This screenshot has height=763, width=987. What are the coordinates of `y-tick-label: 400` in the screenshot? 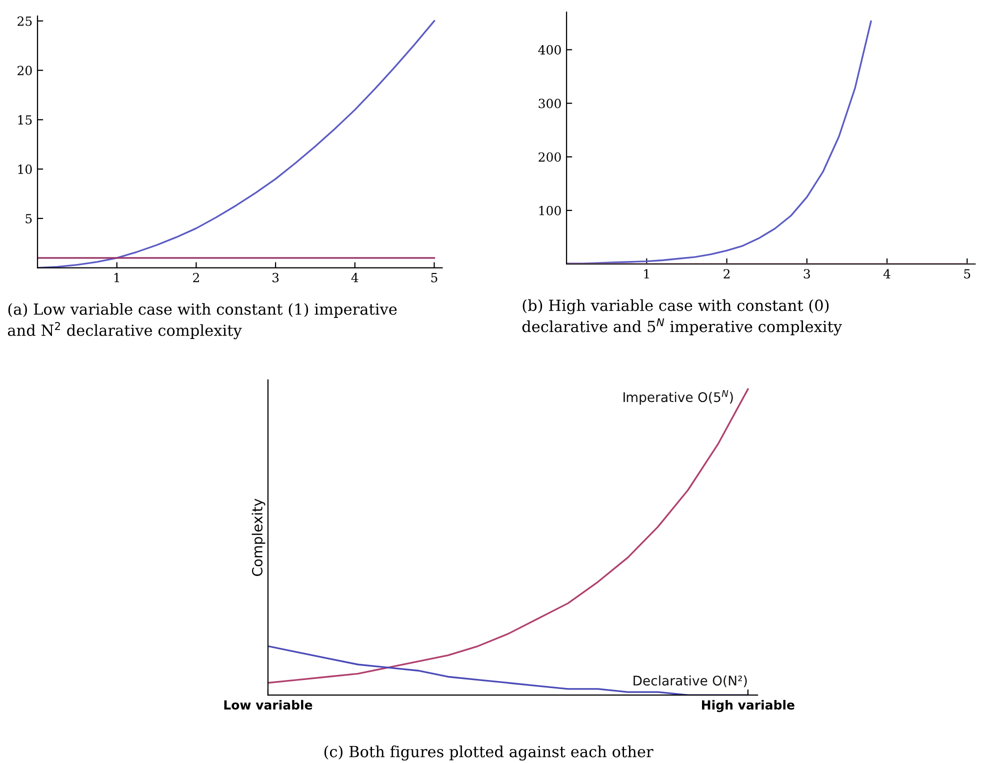 It's located at (549, 50).